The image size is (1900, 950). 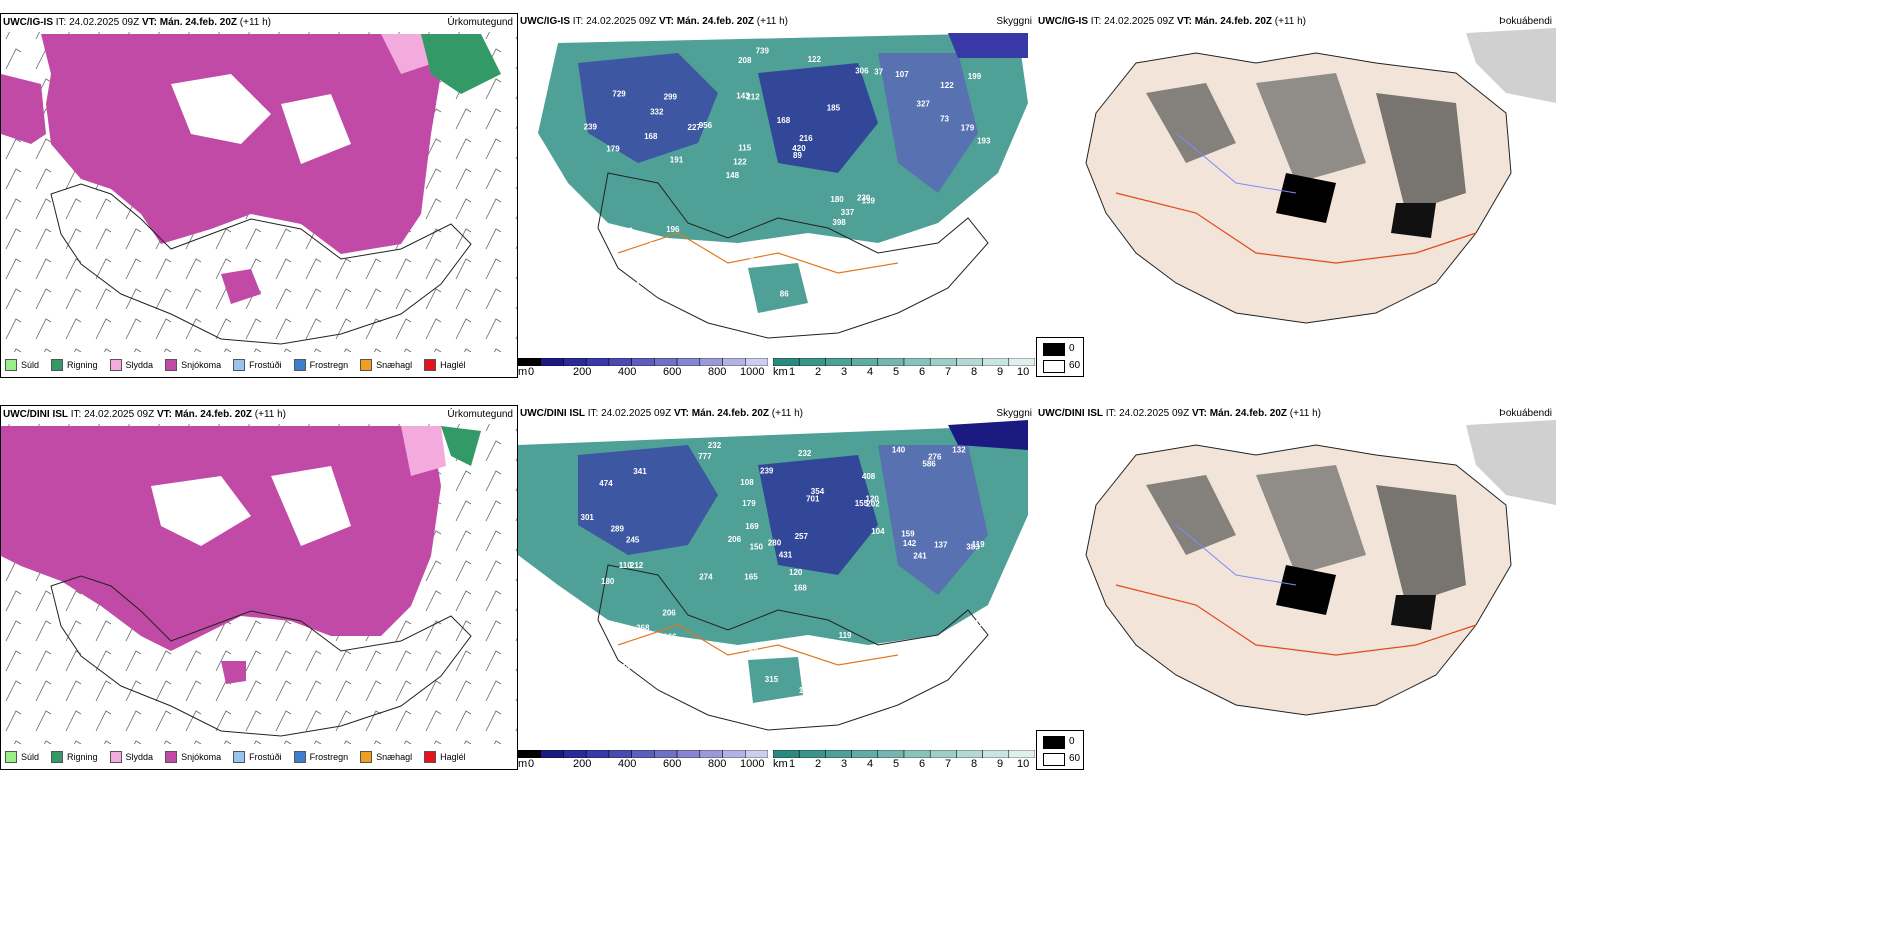 I want to click on ceiling-value-label: 140, so click(x=899, y=449).